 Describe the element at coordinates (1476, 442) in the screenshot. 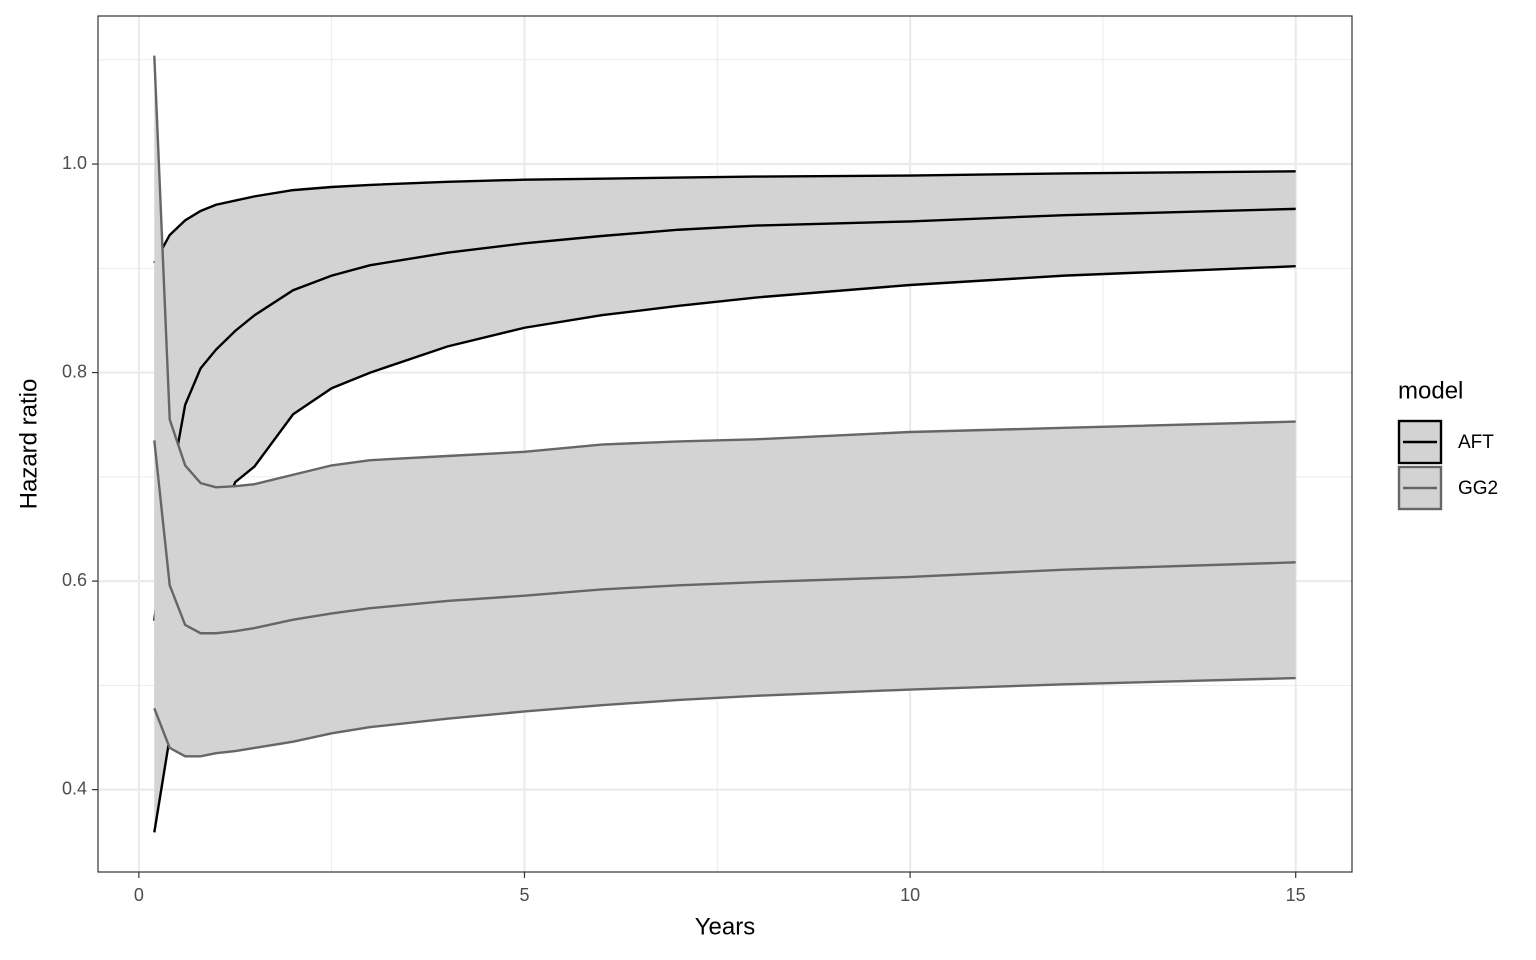

I see `legend-label: AFT` at that location.